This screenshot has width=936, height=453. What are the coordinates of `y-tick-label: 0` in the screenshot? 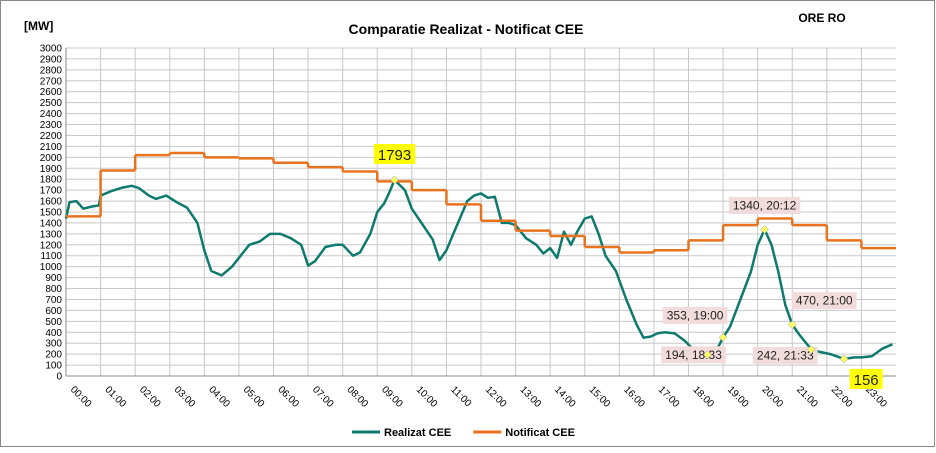 It's located at (59, 377).